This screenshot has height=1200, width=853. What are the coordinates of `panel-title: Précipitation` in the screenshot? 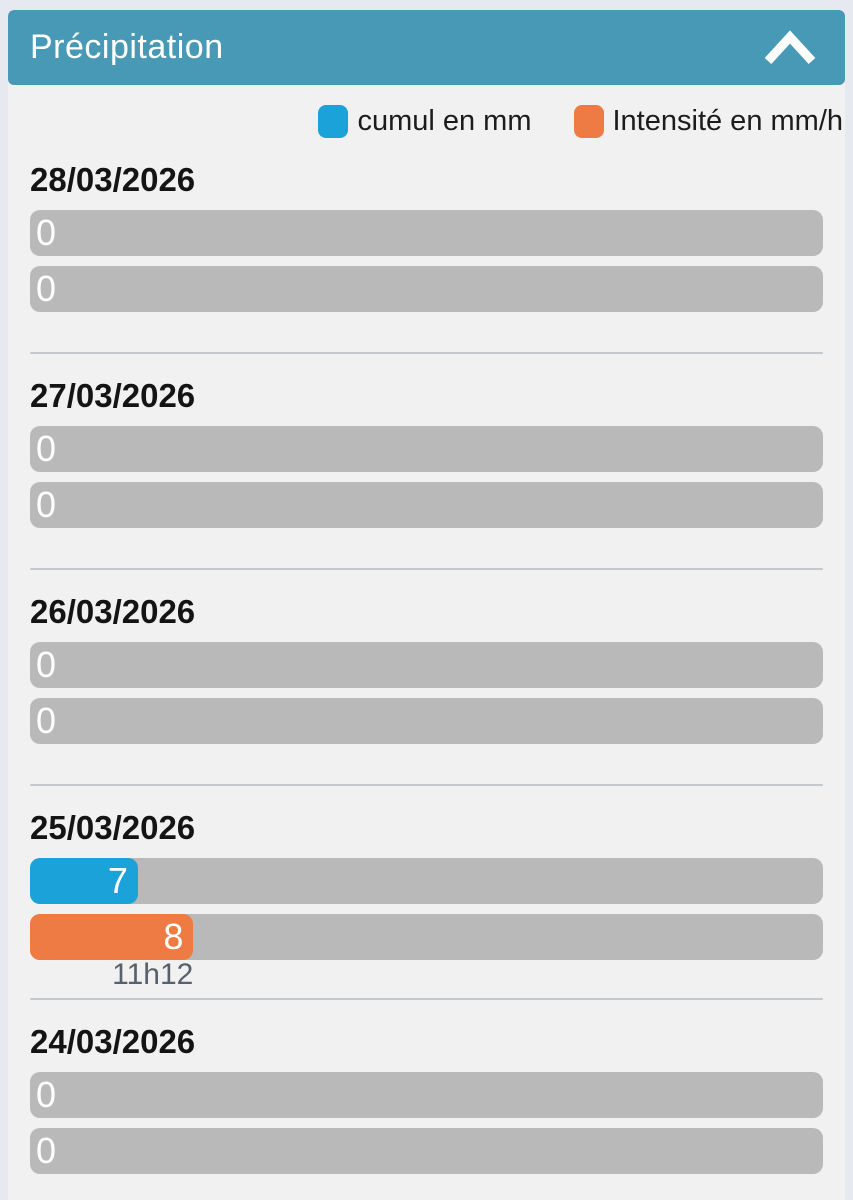 It's located at (127, 47).